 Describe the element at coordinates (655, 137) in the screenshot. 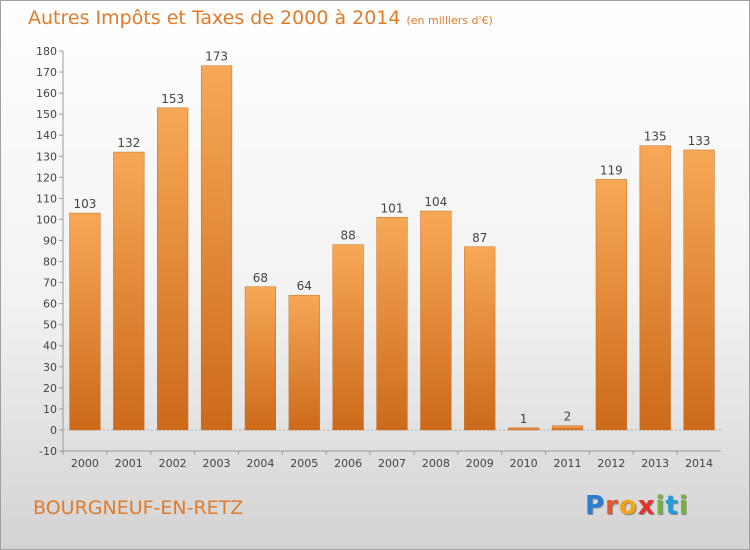

I see `data-label: 135` at that location.